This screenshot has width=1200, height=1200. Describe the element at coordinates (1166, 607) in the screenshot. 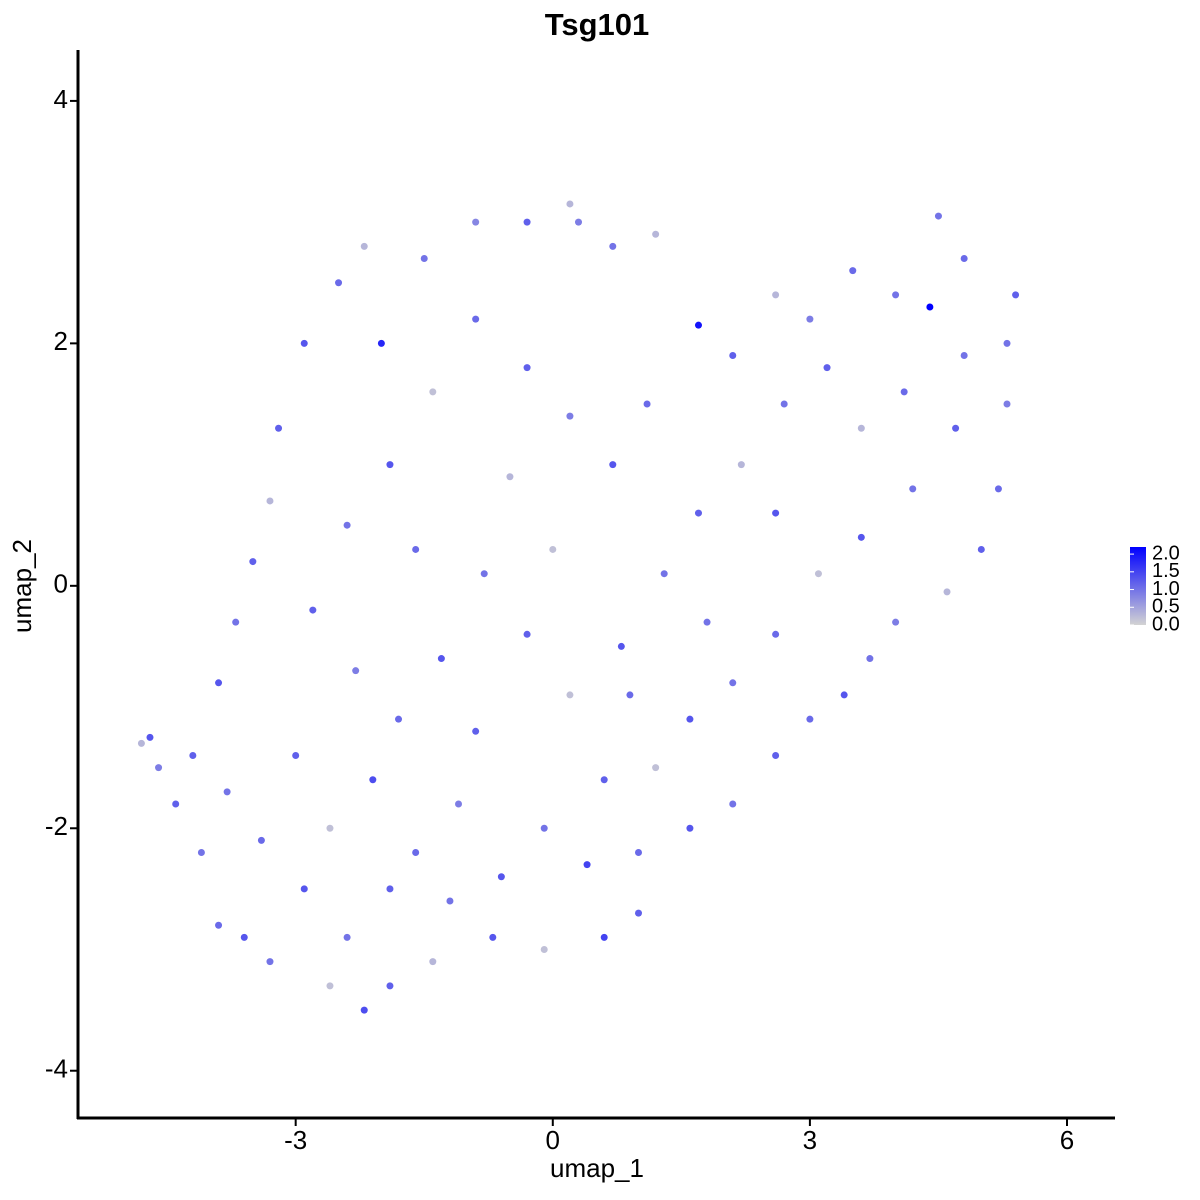

I see `colorbar-tick-label: 0.5` at that location.